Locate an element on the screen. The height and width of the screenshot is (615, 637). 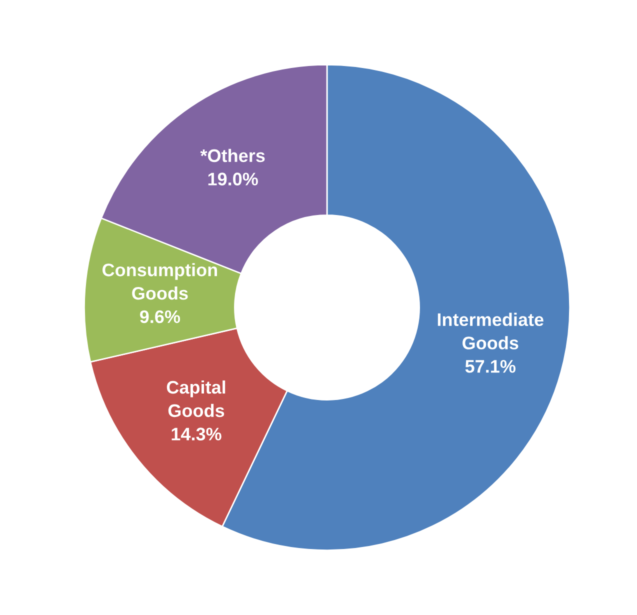
data-label: 14.3% is located at coordinates (197, 434).